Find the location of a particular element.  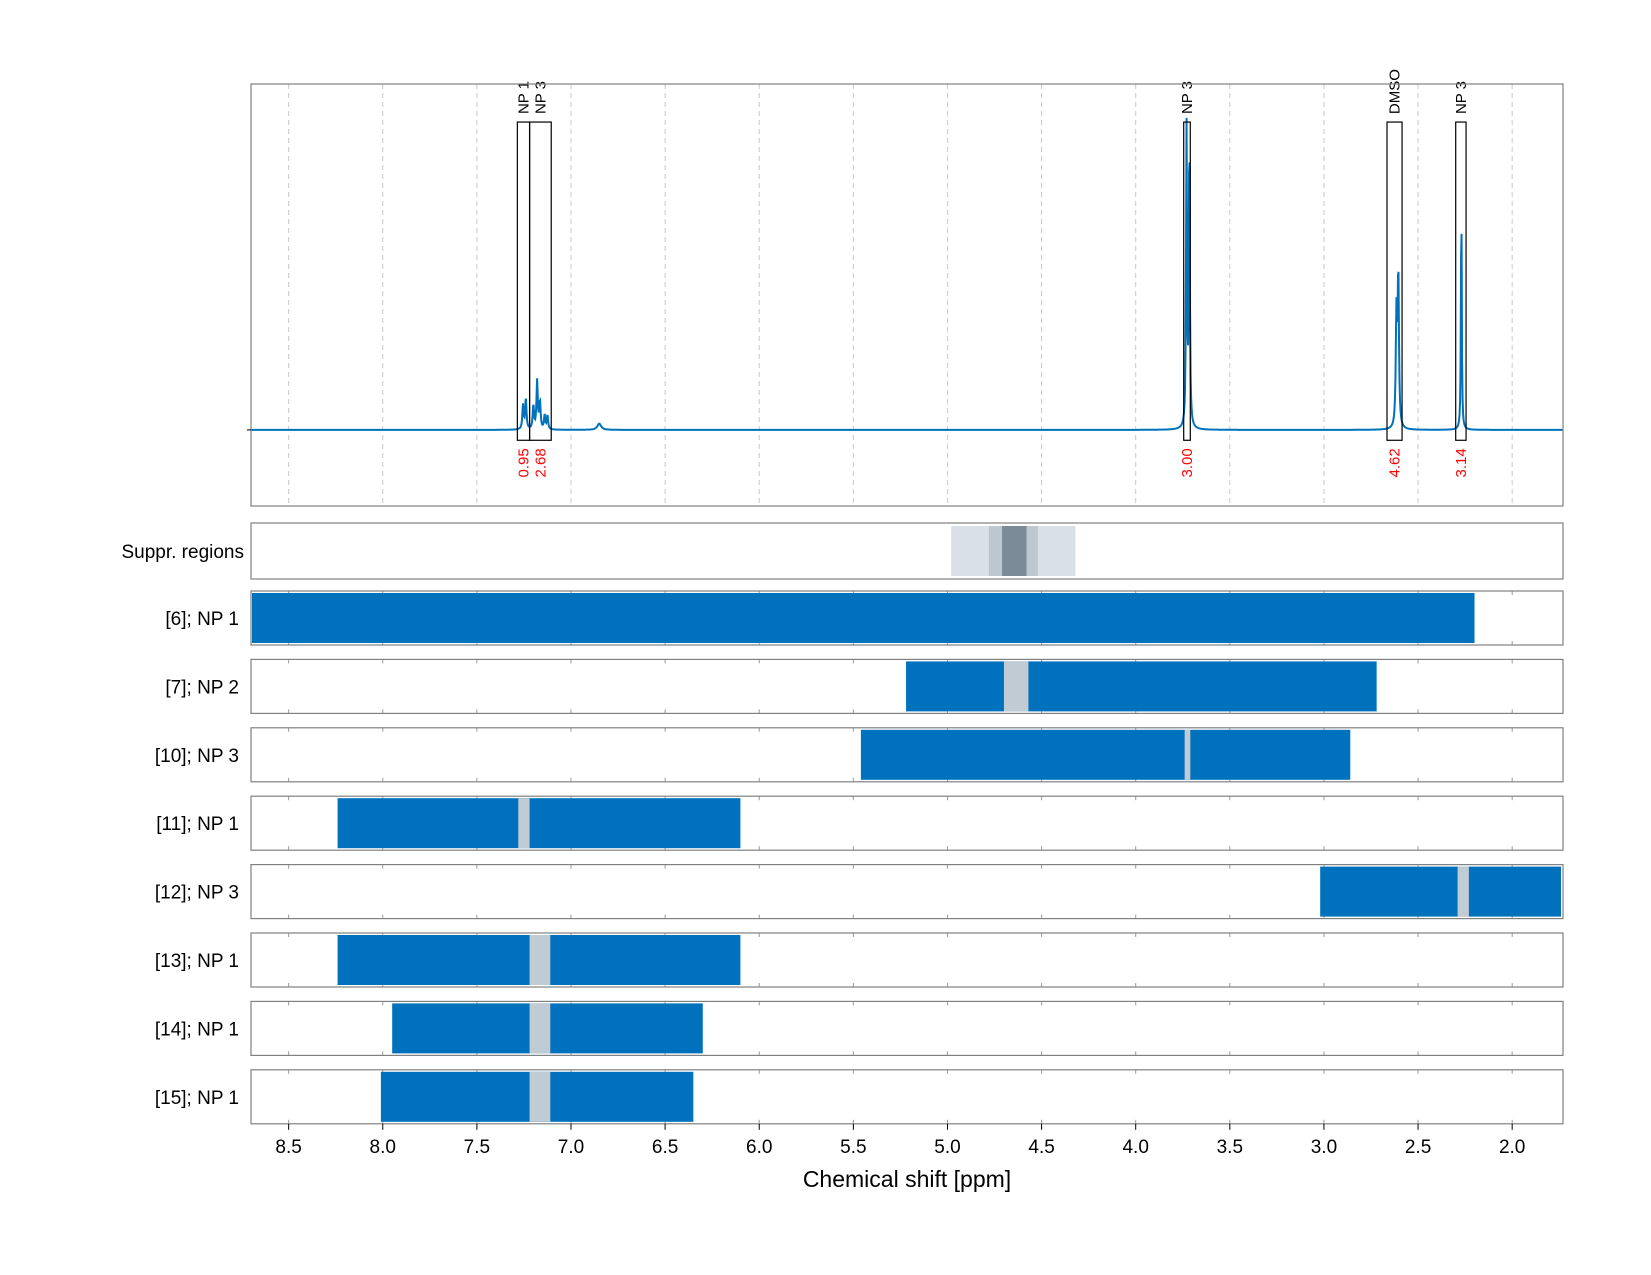

component-row: [11]; NP 1 is located at coordinates (860, 823).